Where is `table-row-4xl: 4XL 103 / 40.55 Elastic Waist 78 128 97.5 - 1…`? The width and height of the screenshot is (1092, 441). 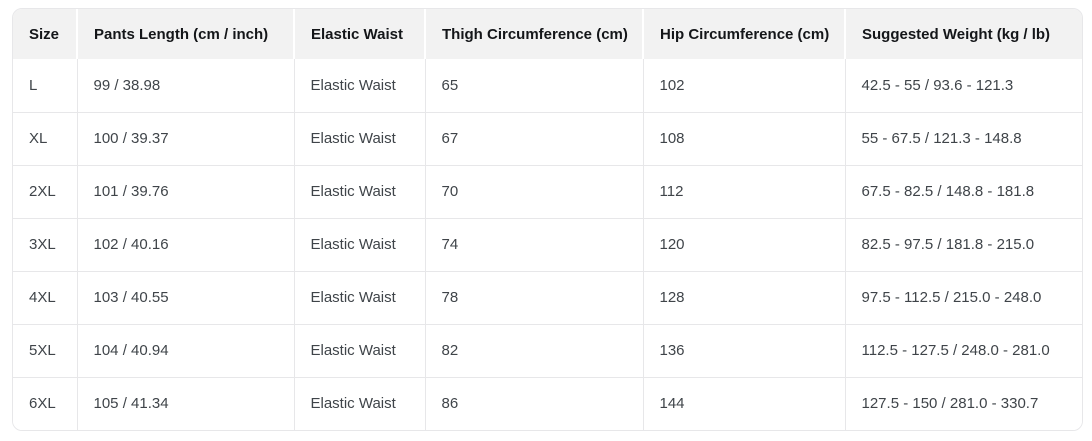
table-row-4xl: 4XL 103 / 40.55 Elastic Waist 78 128 97.5 - 1… is located at coordinates (547, 297).